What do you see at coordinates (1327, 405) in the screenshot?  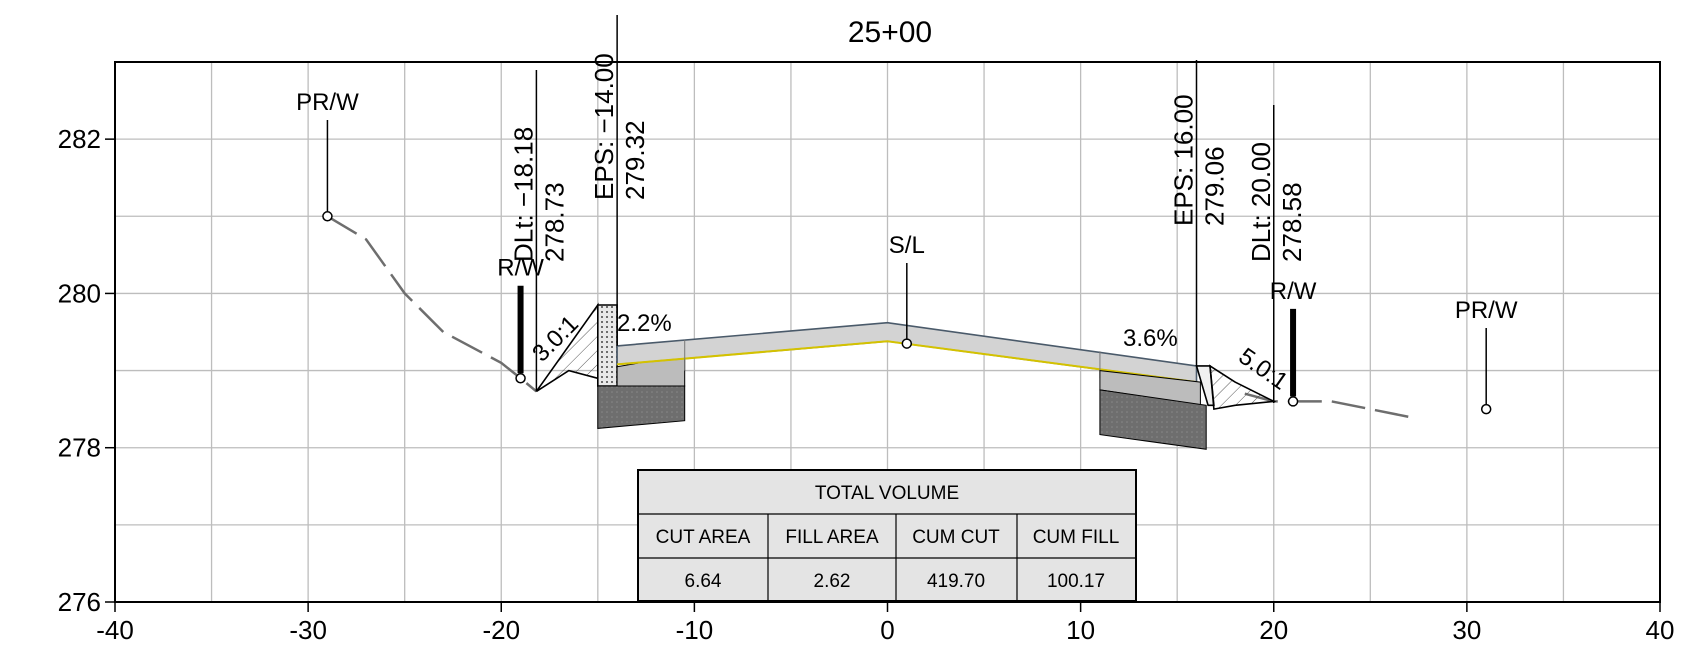 I see `existing-ground-right` at bounding box center [1327, 405].